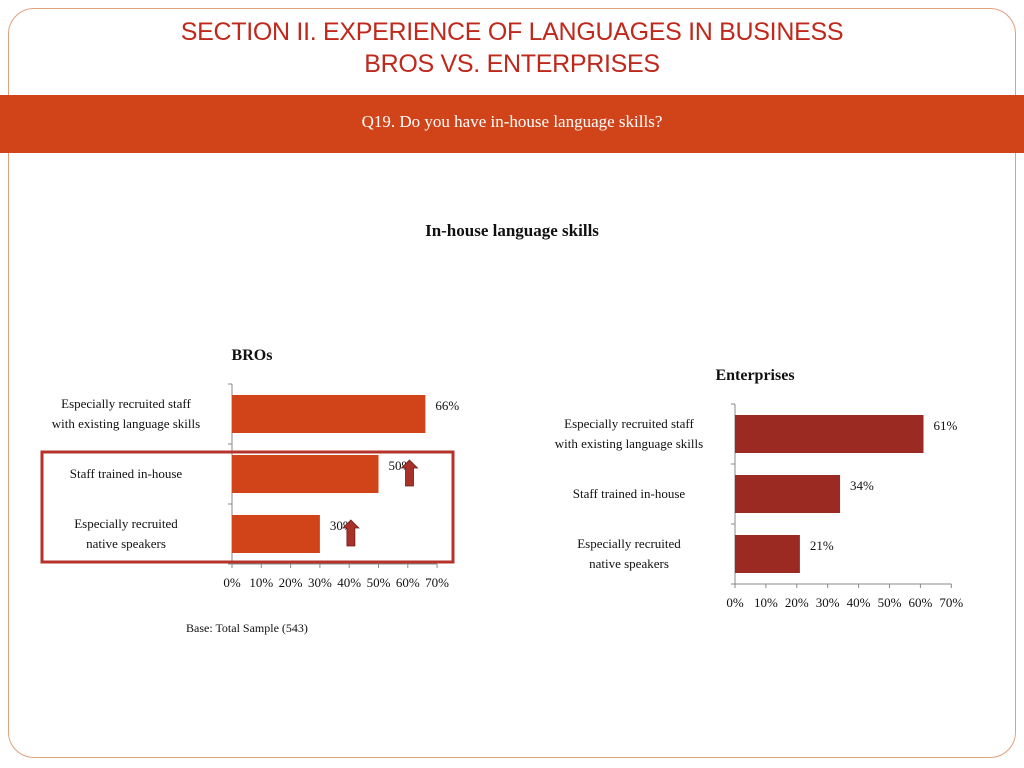 The image size is (1024, 768). What do you see at coordinates (408, 582) in the screenshot?
I see `bros-x-tick-label: 60%` at bounding box center [408, 582].